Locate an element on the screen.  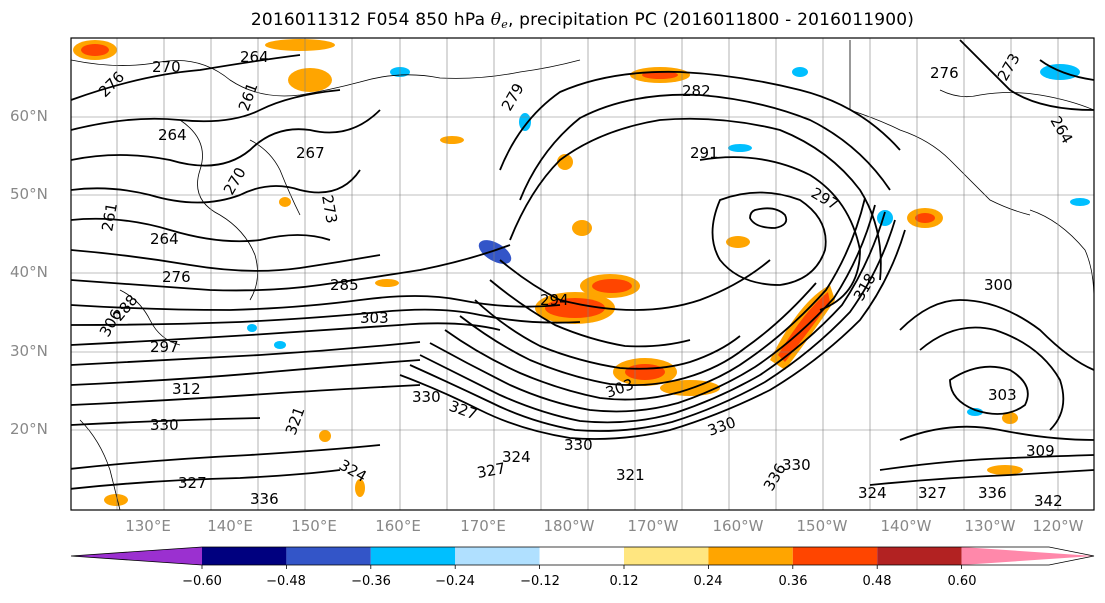
lon-label: 120°W is located at coordinates (1058, 526).